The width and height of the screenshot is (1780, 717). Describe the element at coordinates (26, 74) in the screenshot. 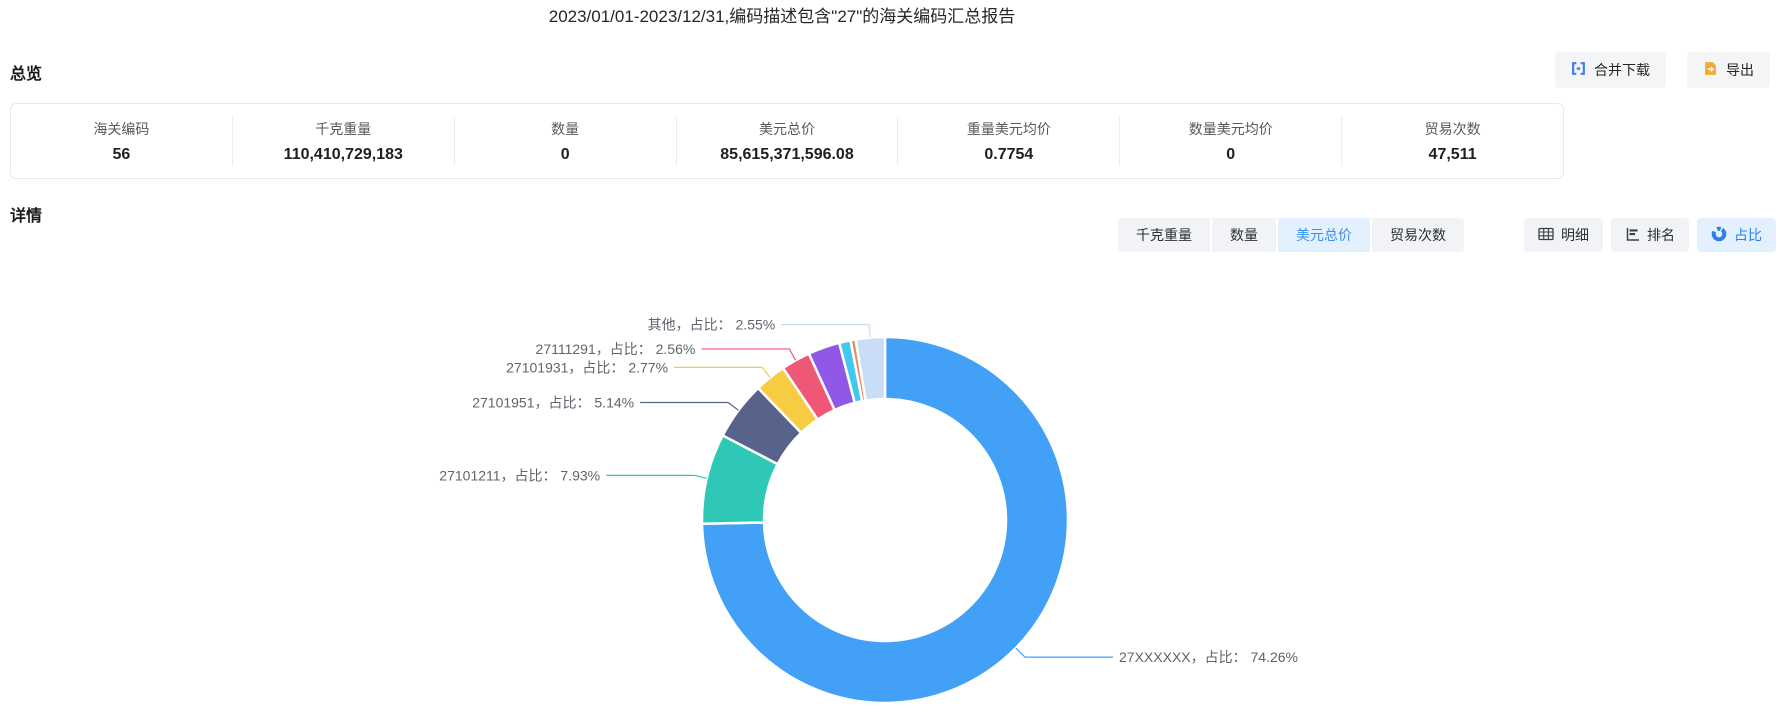

I see `overview-heading: 总览` at that location.